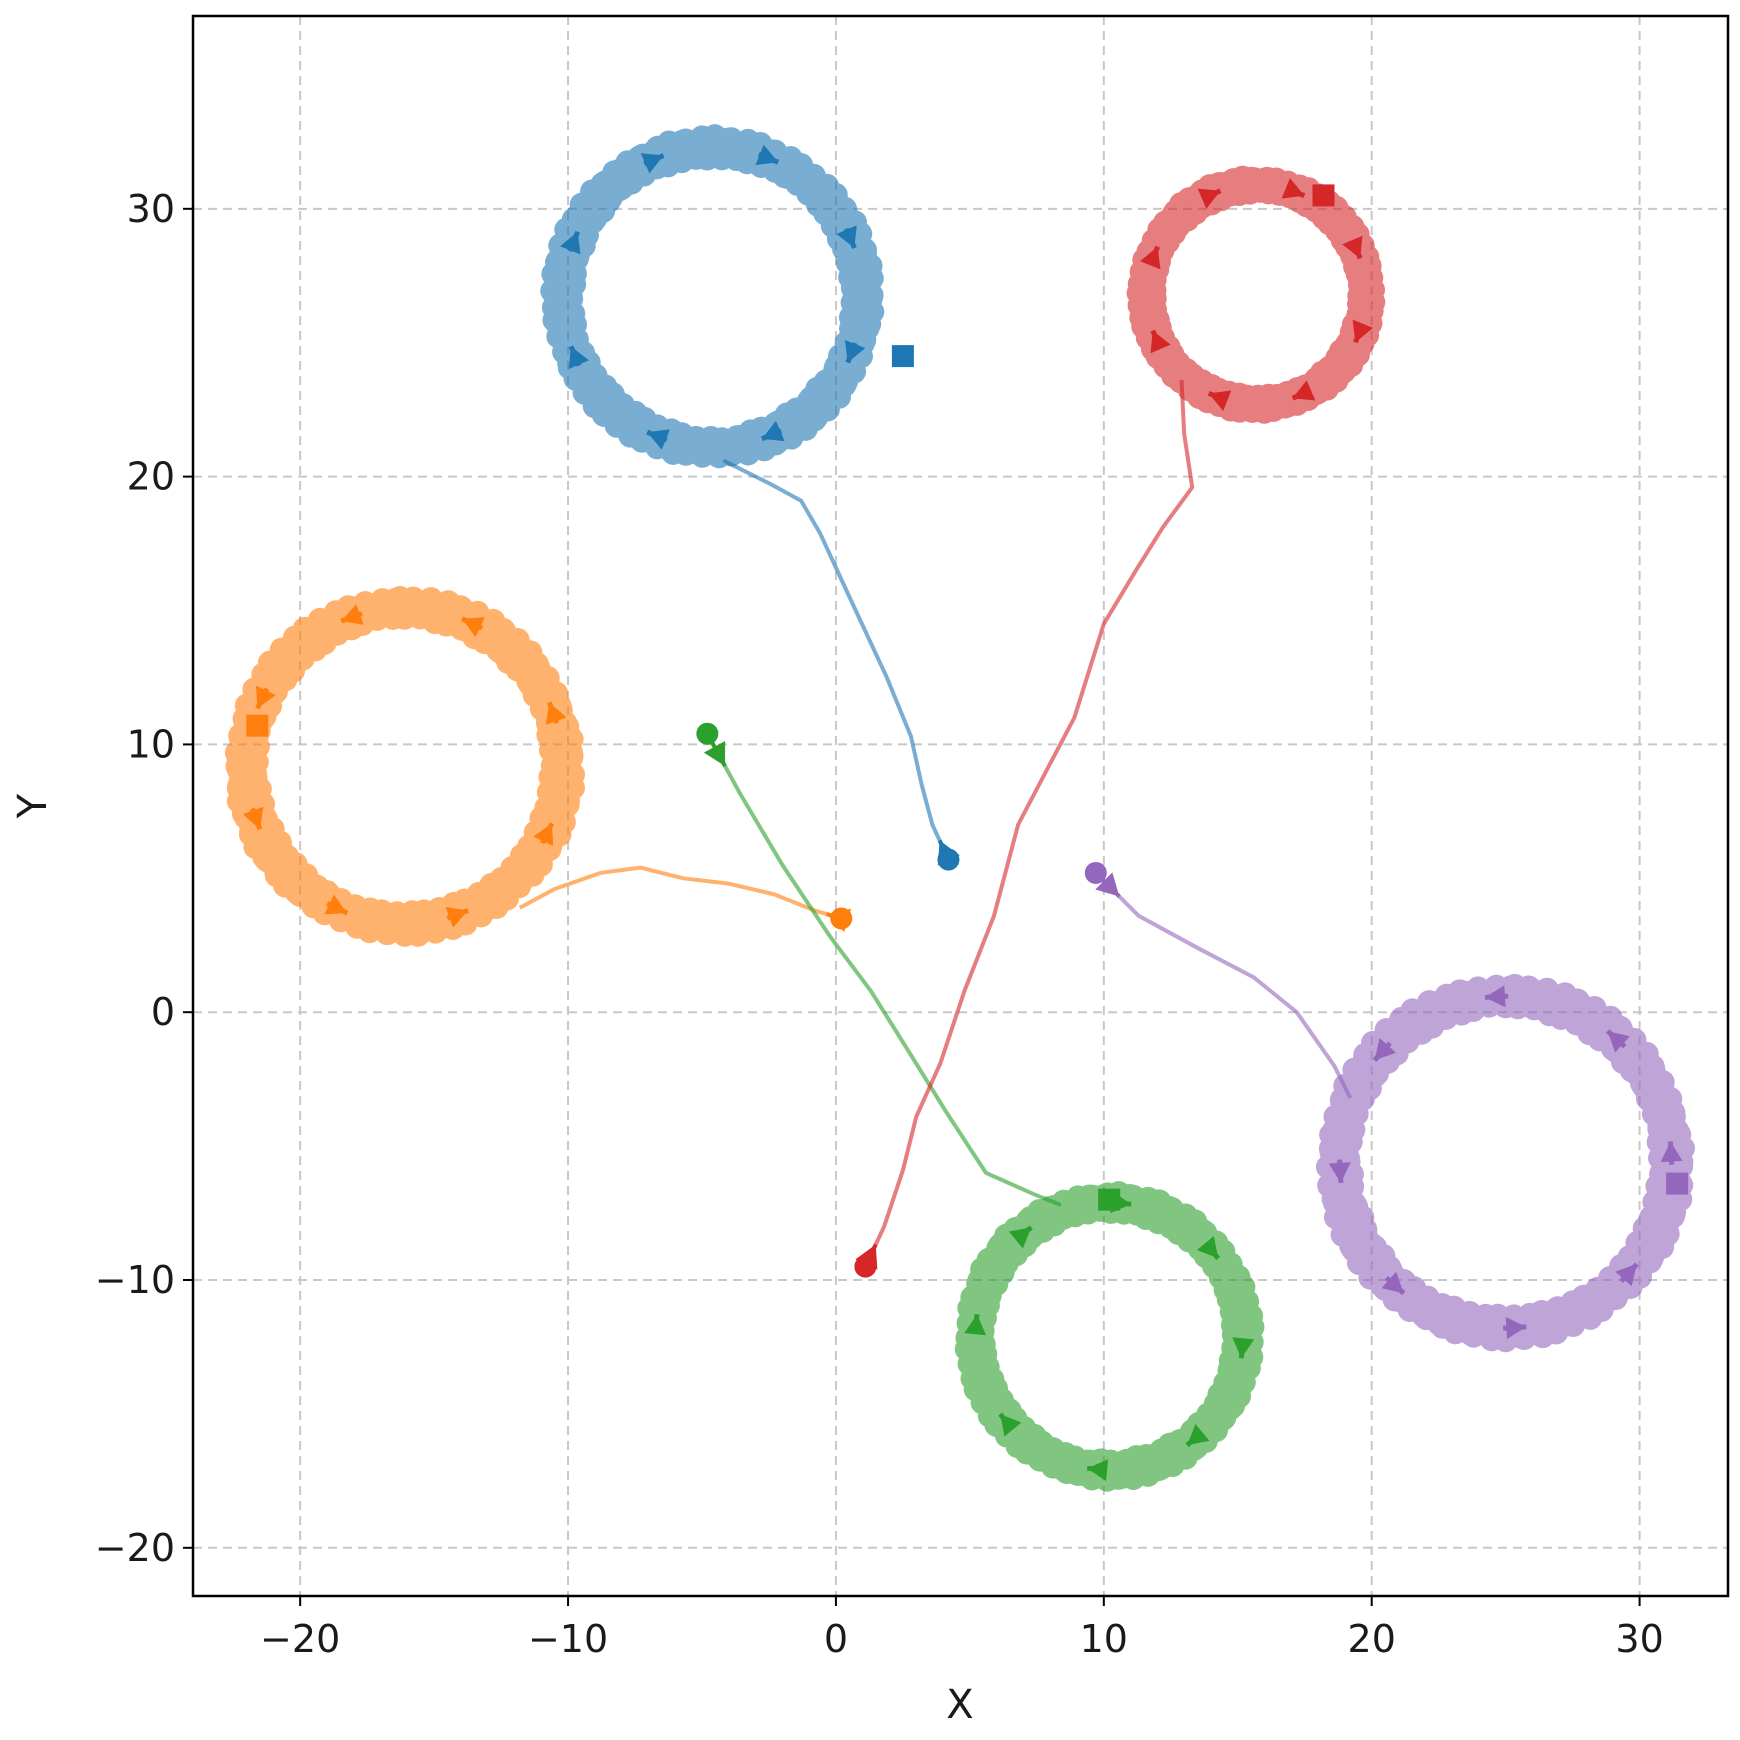 The width and height of the screenshot is (1740, 1740). I want to click on x-tick-label: 10, so click(1104, 1639).